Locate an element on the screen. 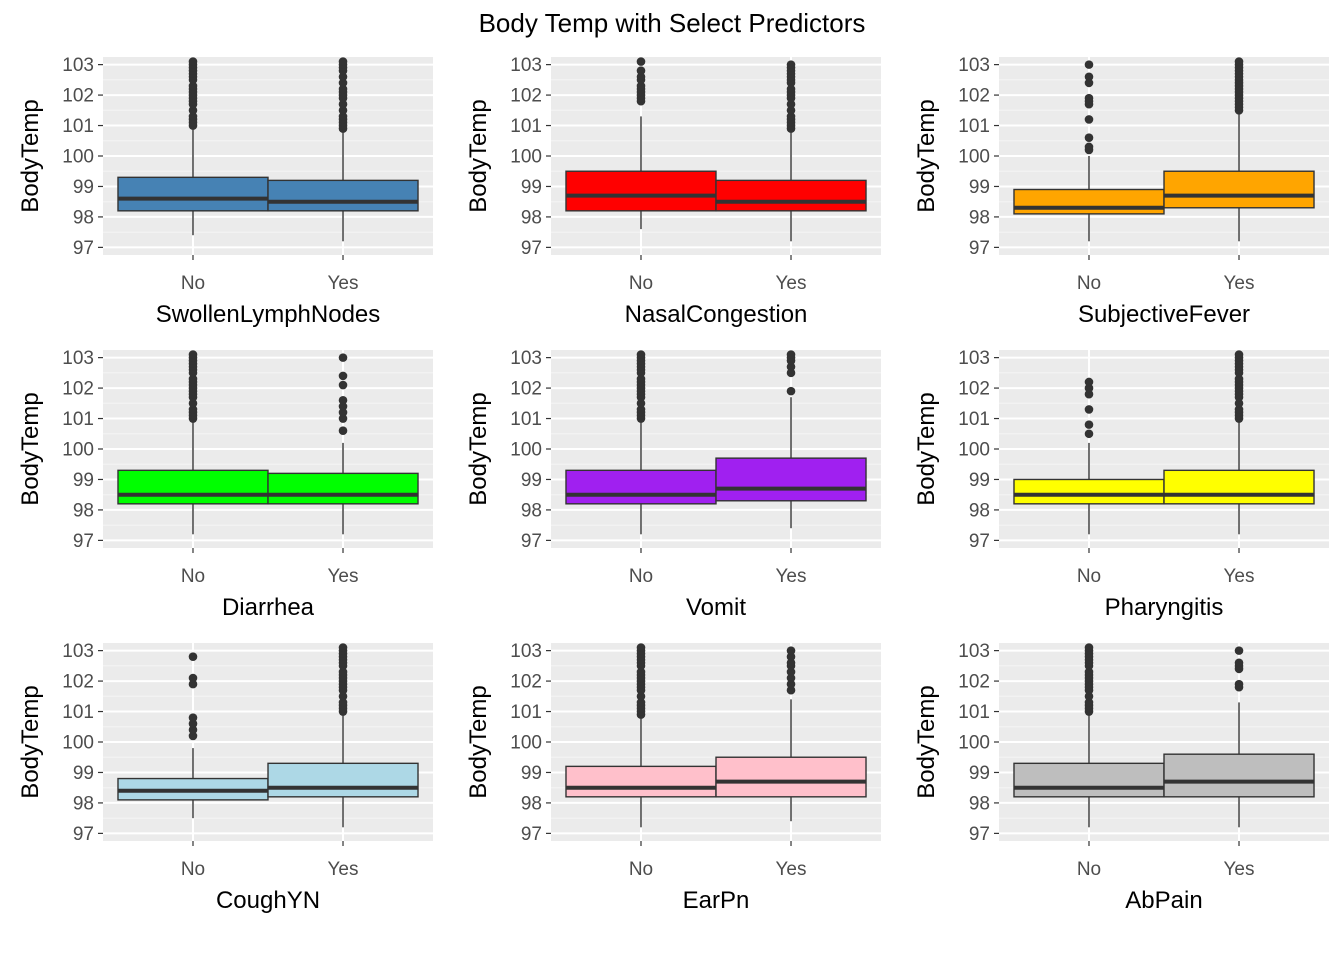 The width and height of the screenshot is (1344, 960). x-axis-title: AbPain is located at coordinates (1163, 900).